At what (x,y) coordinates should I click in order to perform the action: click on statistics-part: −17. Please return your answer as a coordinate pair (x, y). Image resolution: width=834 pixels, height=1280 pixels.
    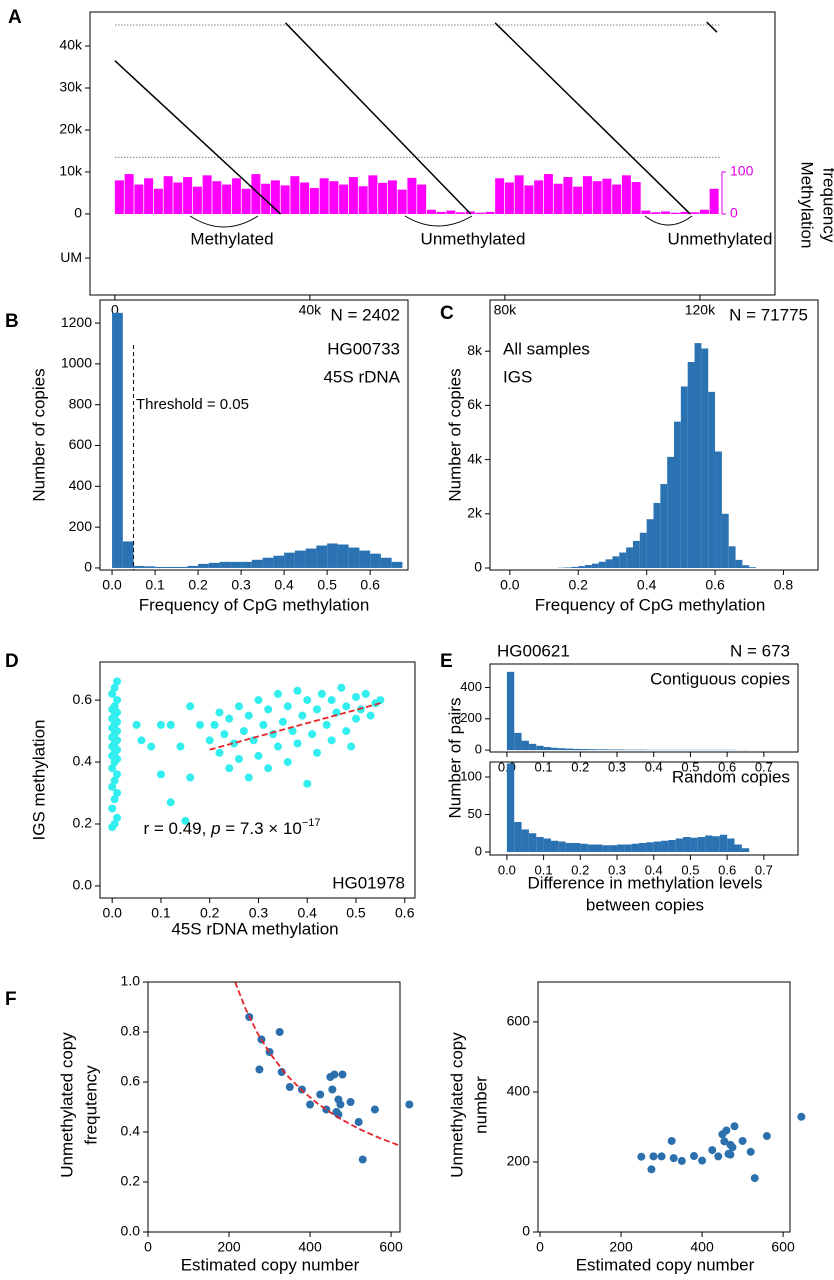
    Looking at the image, I should click on (311, 823).